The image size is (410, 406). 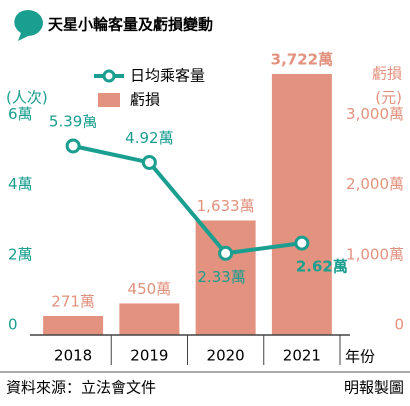 I want to click on y-axis-label: (人次), so click(x=27, y=98).